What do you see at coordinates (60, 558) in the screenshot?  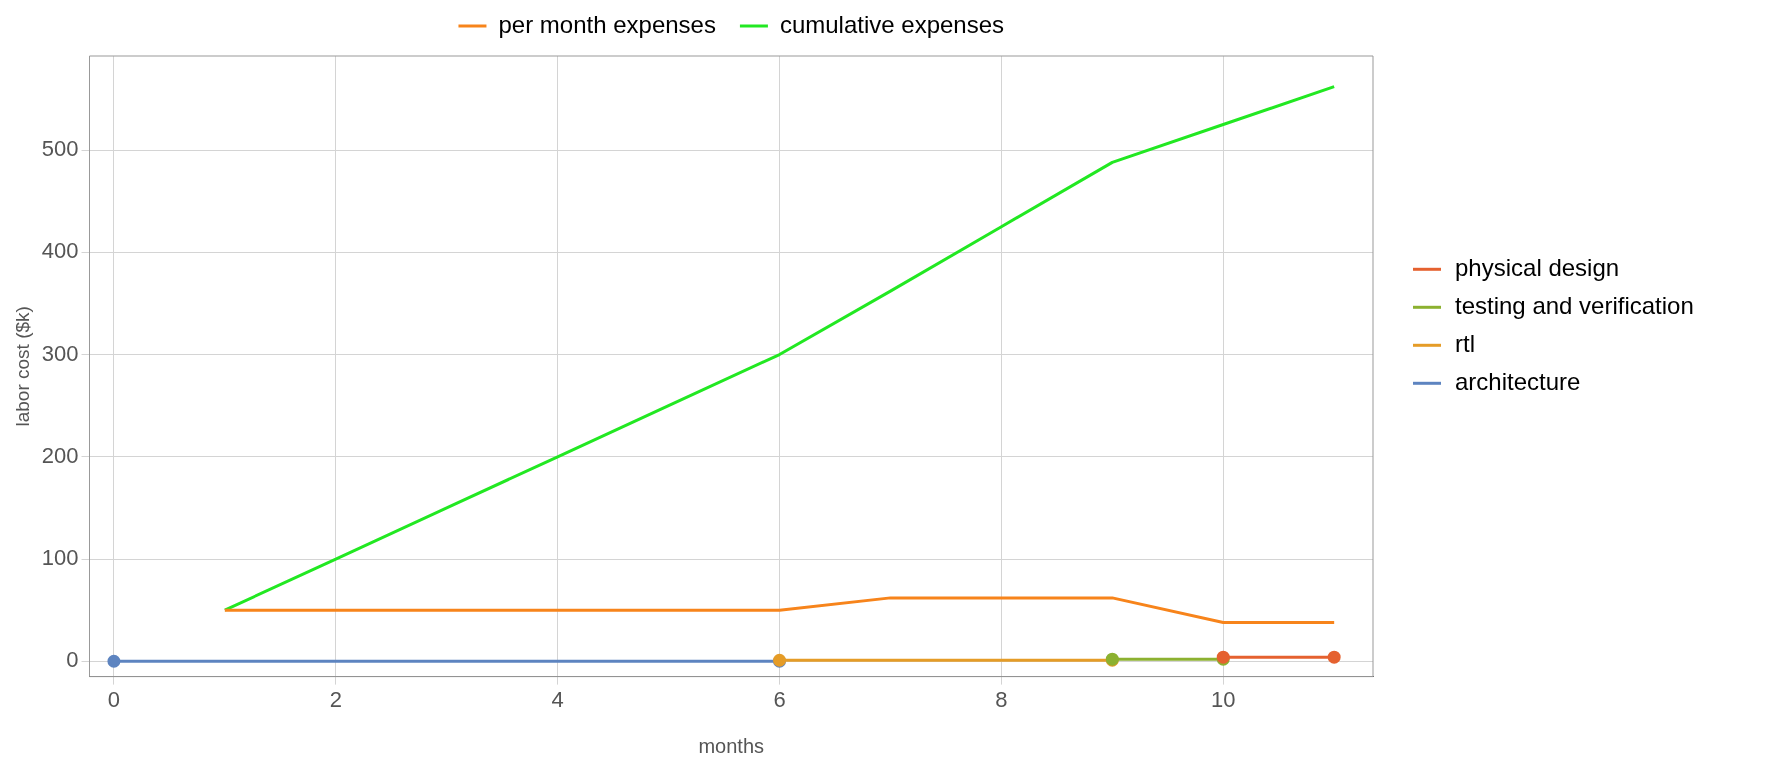 I see `y-tick-label: 100` at bounding box center [60, 558].